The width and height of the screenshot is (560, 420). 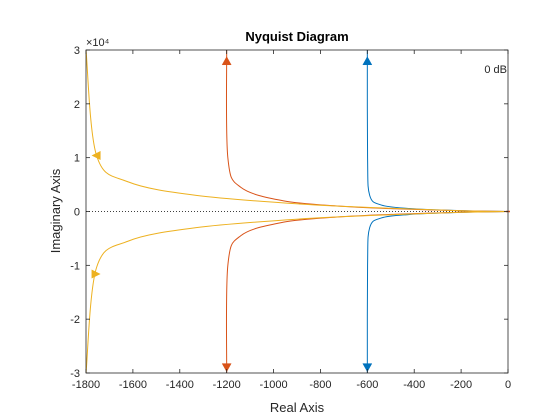 What do you see at coordinates (75, 266) in the screenshot?
I see `y-tick-label: -1` at bounding box center [75, 266].